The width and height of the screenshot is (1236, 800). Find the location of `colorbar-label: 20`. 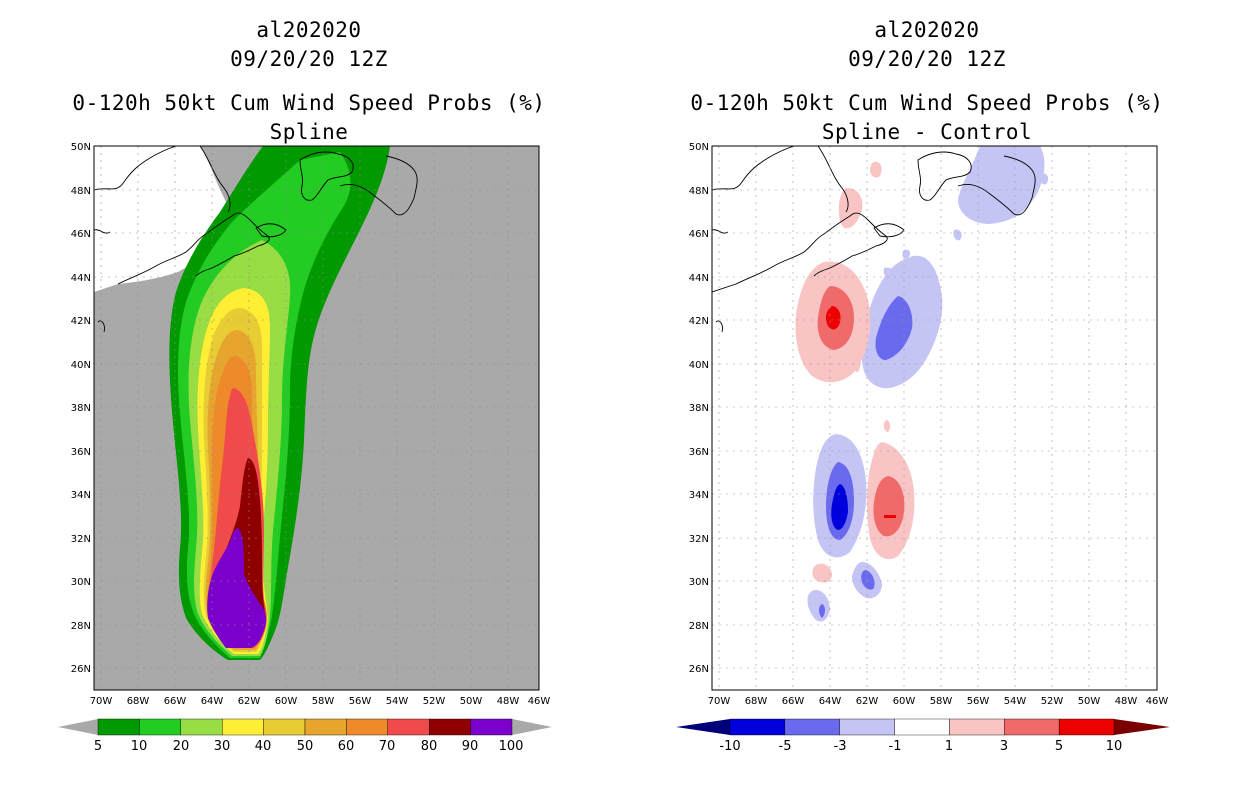

colorbar-label: 20 is located at coordinates (181, 746).